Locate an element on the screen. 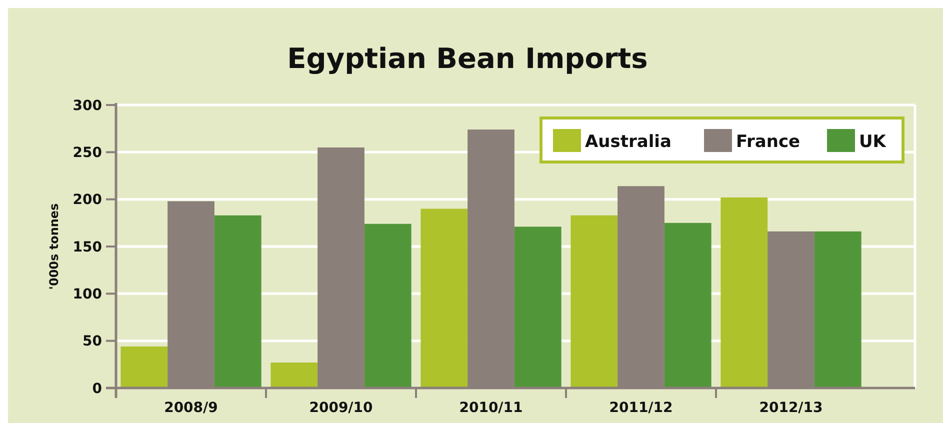  y-tick-label: 300 is located at coordinates (87, 106).